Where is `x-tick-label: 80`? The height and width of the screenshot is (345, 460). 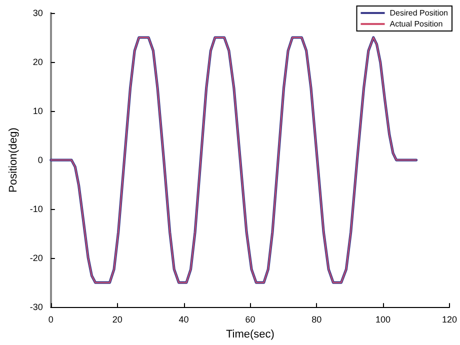 x-tick-label: 80 is located at coordinates (317, 319).